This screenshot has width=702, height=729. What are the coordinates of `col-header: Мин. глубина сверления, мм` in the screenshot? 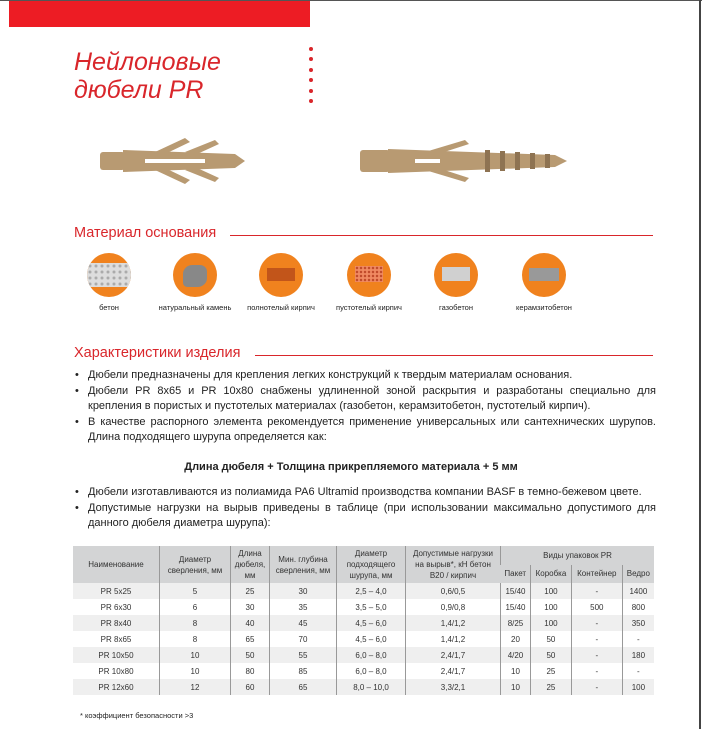 It's located at (303, 564).